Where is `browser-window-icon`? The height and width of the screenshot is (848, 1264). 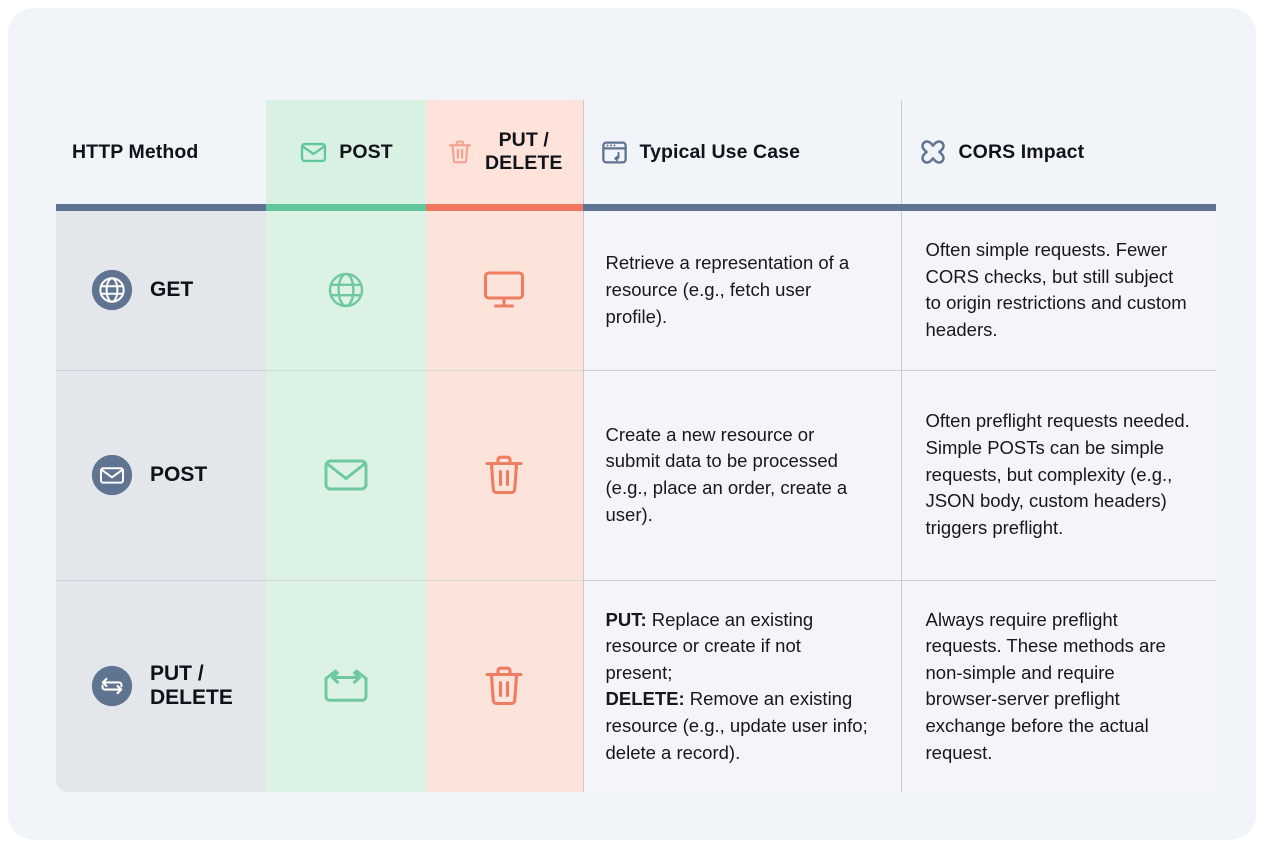
browser-window-icon is located at coordinates (614, 152).